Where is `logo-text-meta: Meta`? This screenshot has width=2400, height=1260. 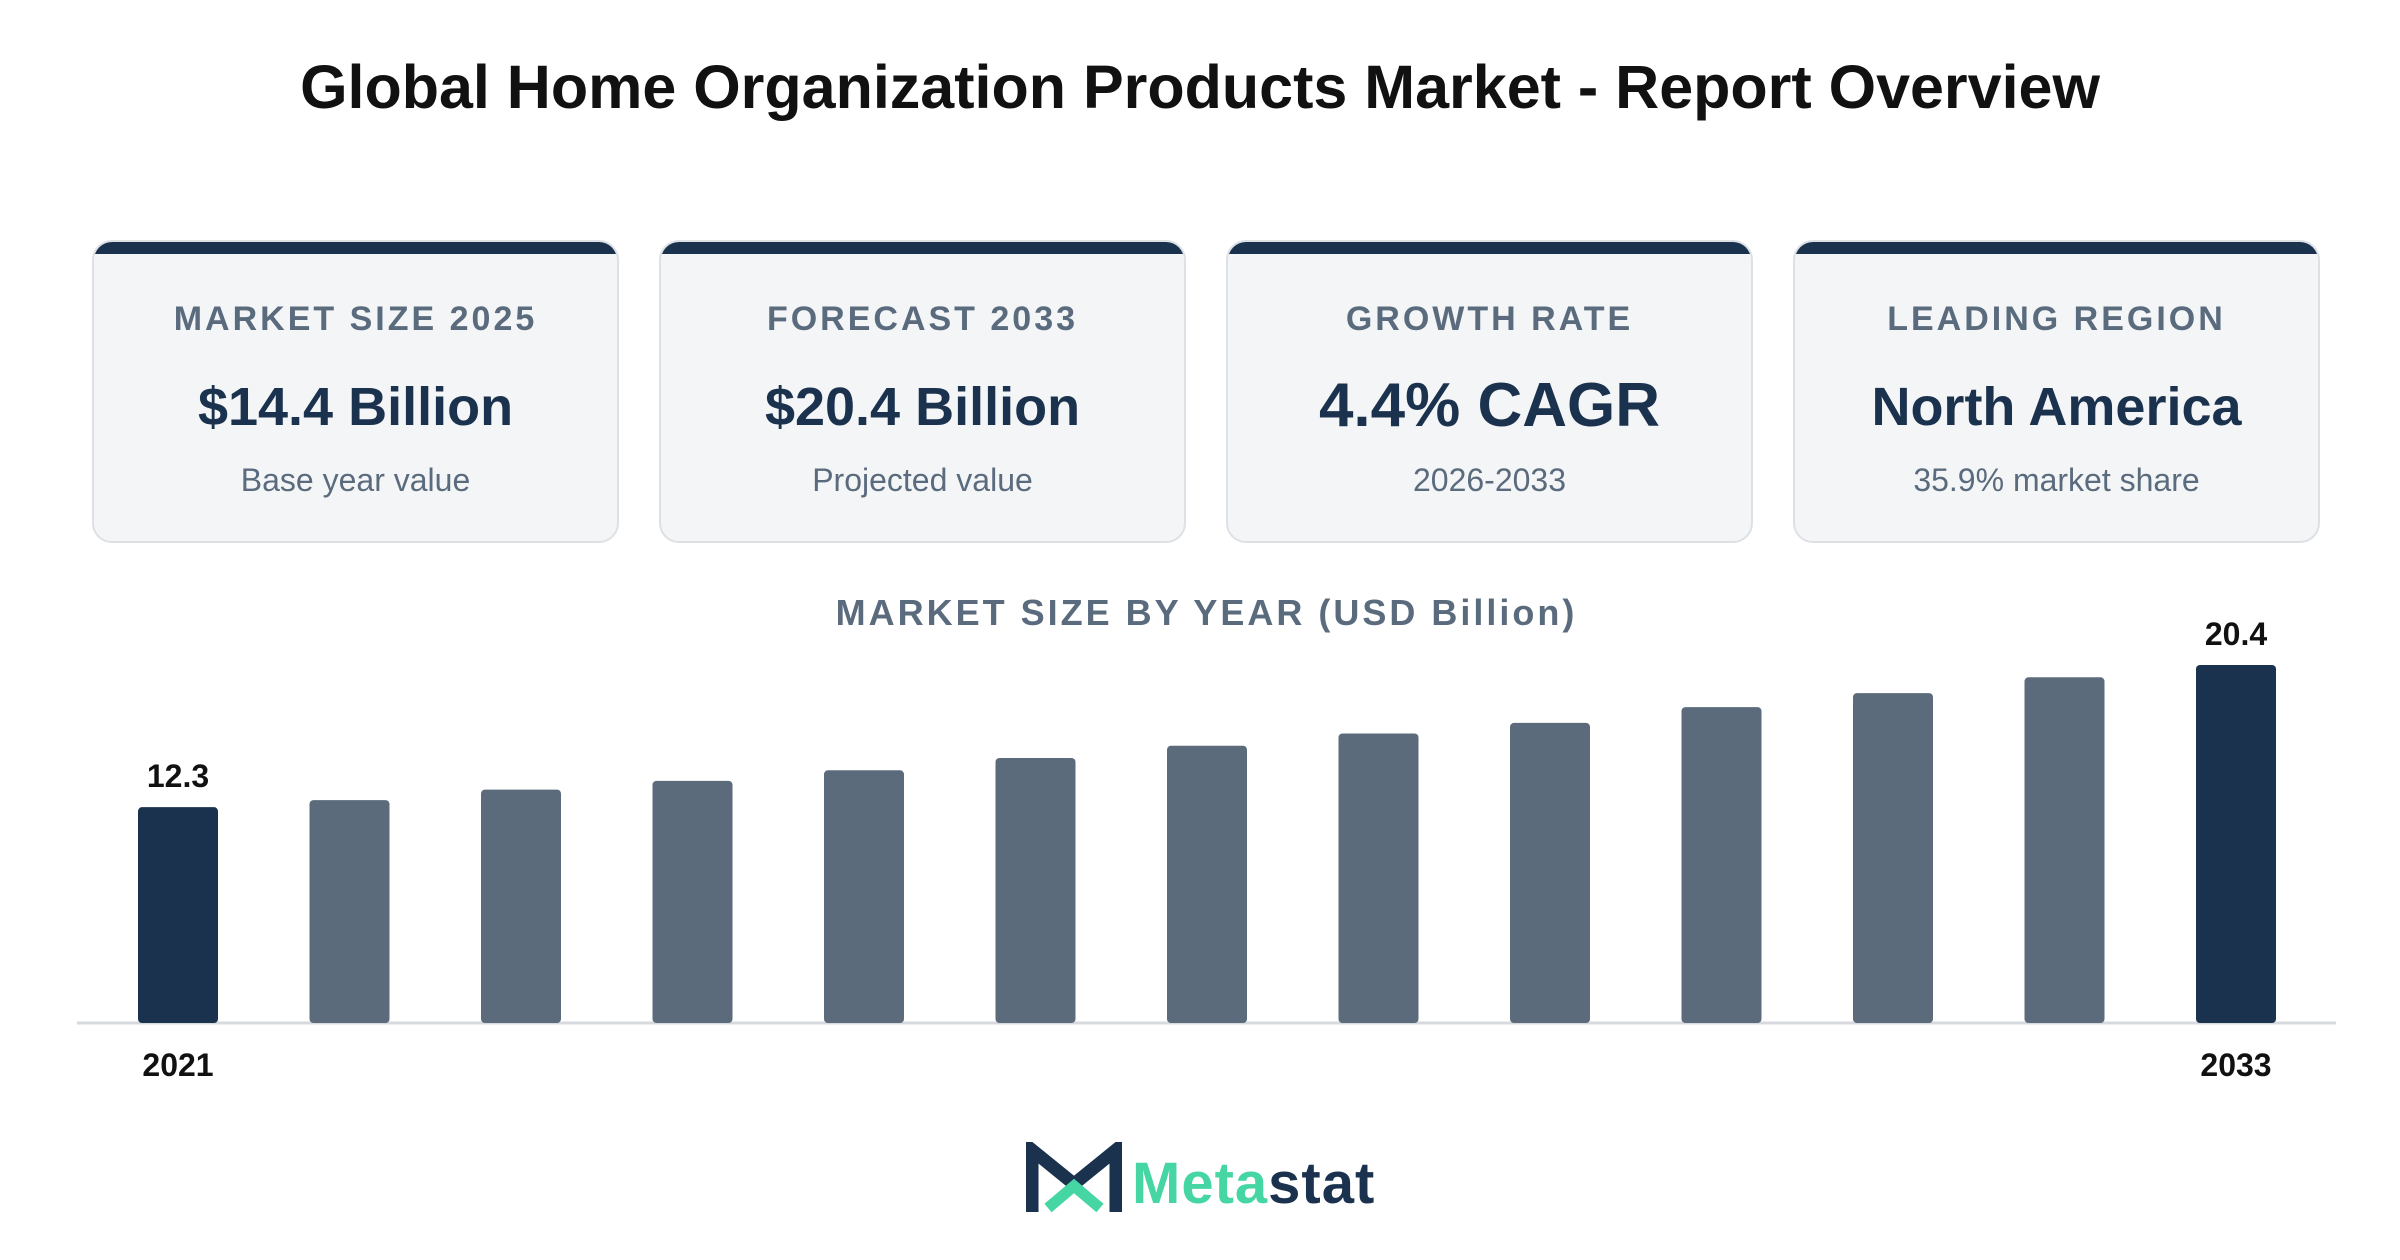 logo-text-meta: Meta is located at coordinates (1200, 1183).